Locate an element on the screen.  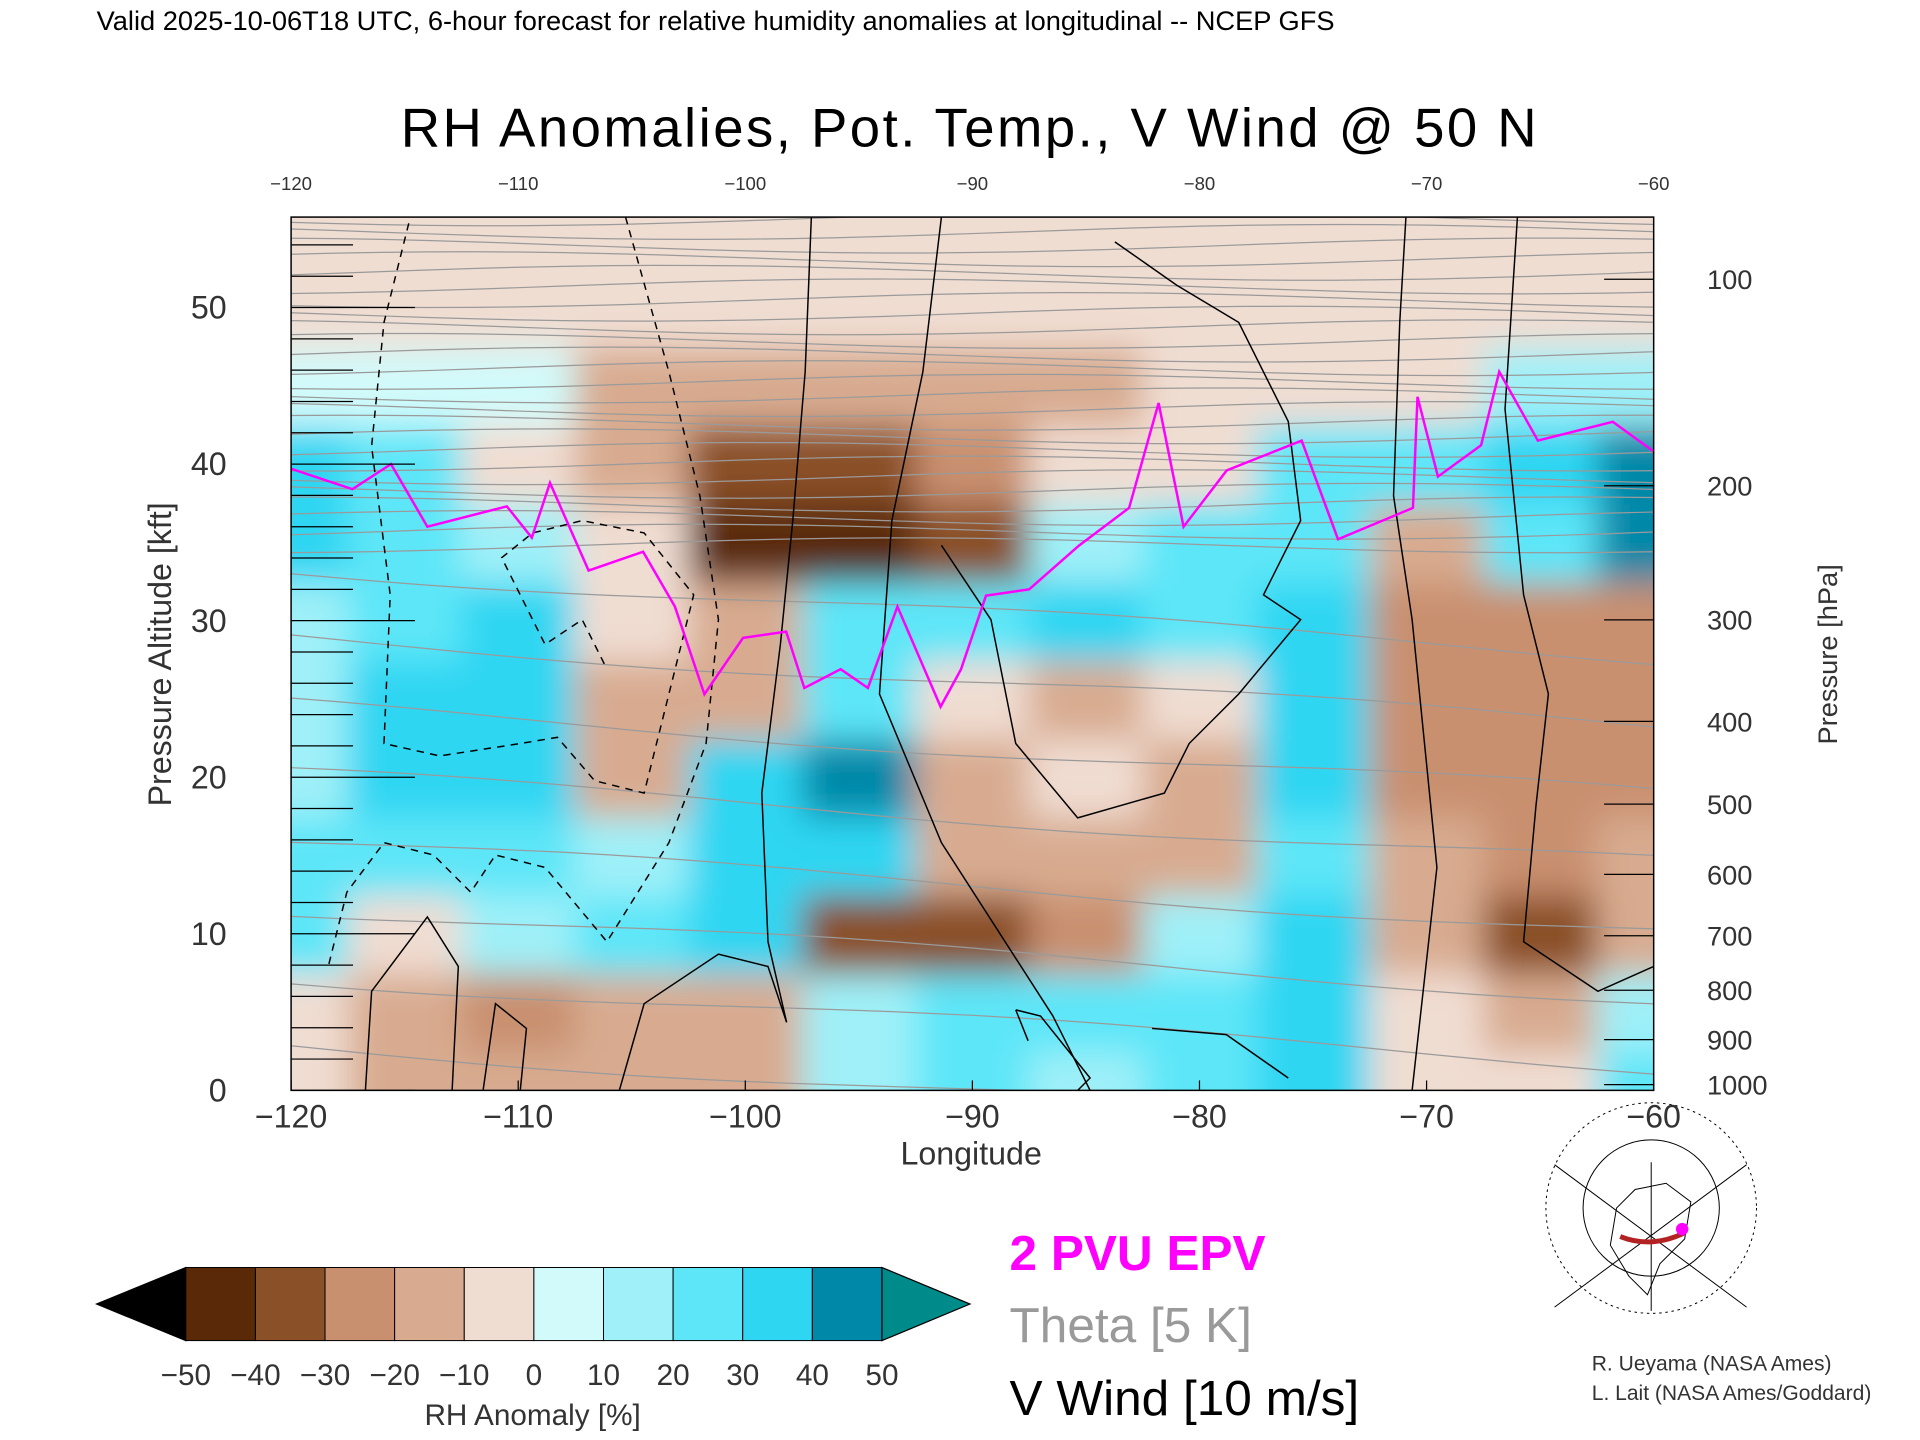
colorbar: −50 −40 −30 −20 −10 0 10 20 30 40 50 is located at coordinates (533, 1329).